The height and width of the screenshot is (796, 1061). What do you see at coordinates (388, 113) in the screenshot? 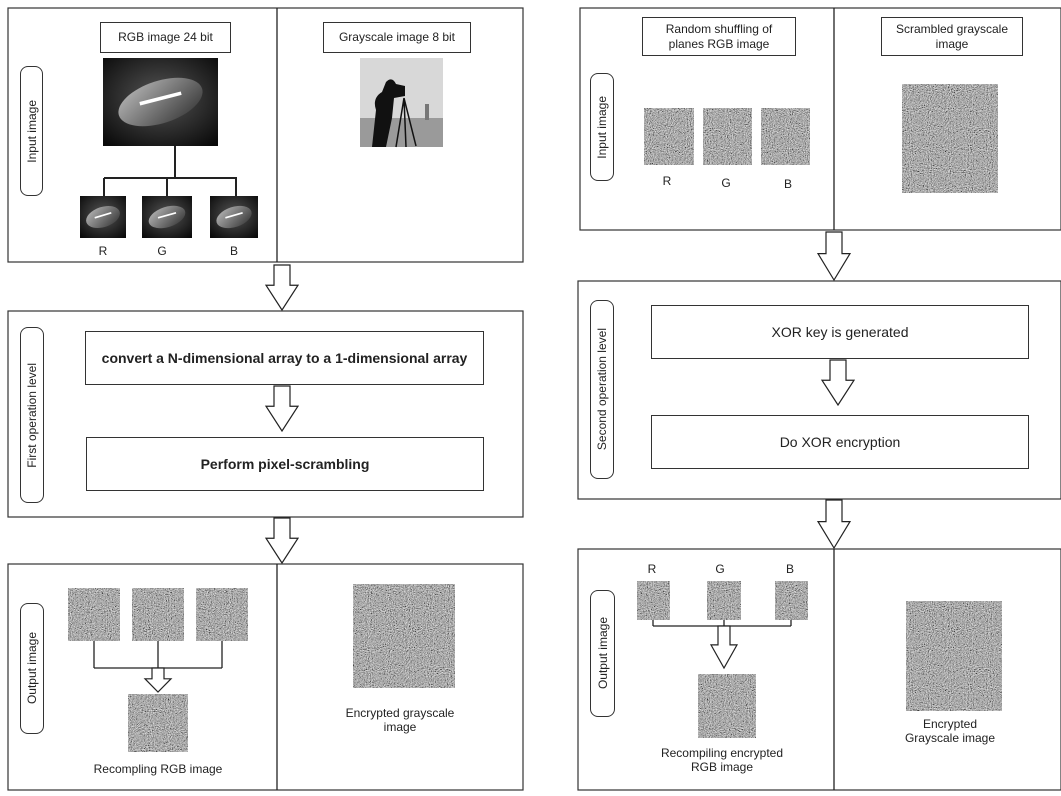
I see `cameraman-figure` at bounding box center [388, 113].